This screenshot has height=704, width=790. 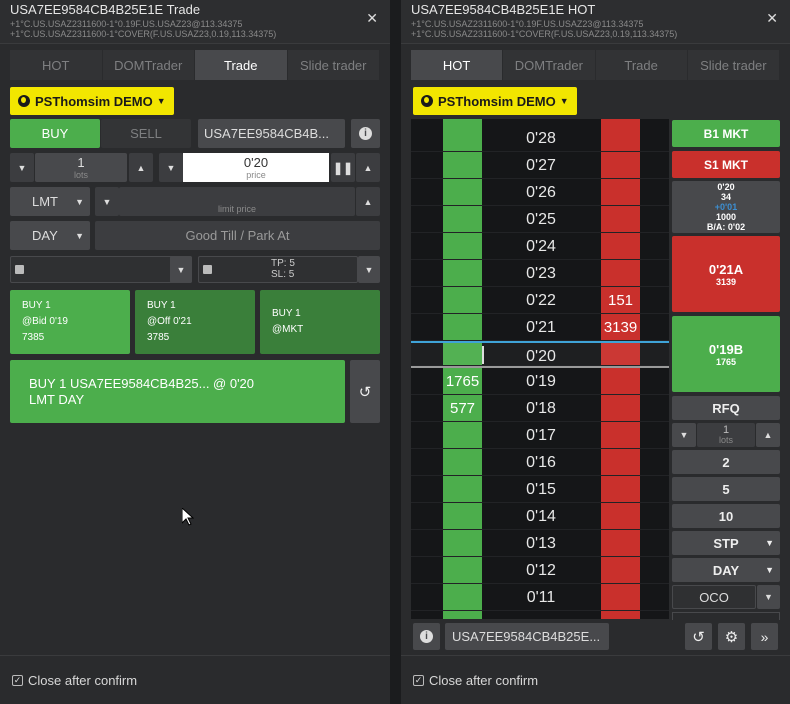 What do you see at coordinates (141, 167) in the screenshot?
I see `qty-increase-button: ▲` at bounding box center [141, 167].